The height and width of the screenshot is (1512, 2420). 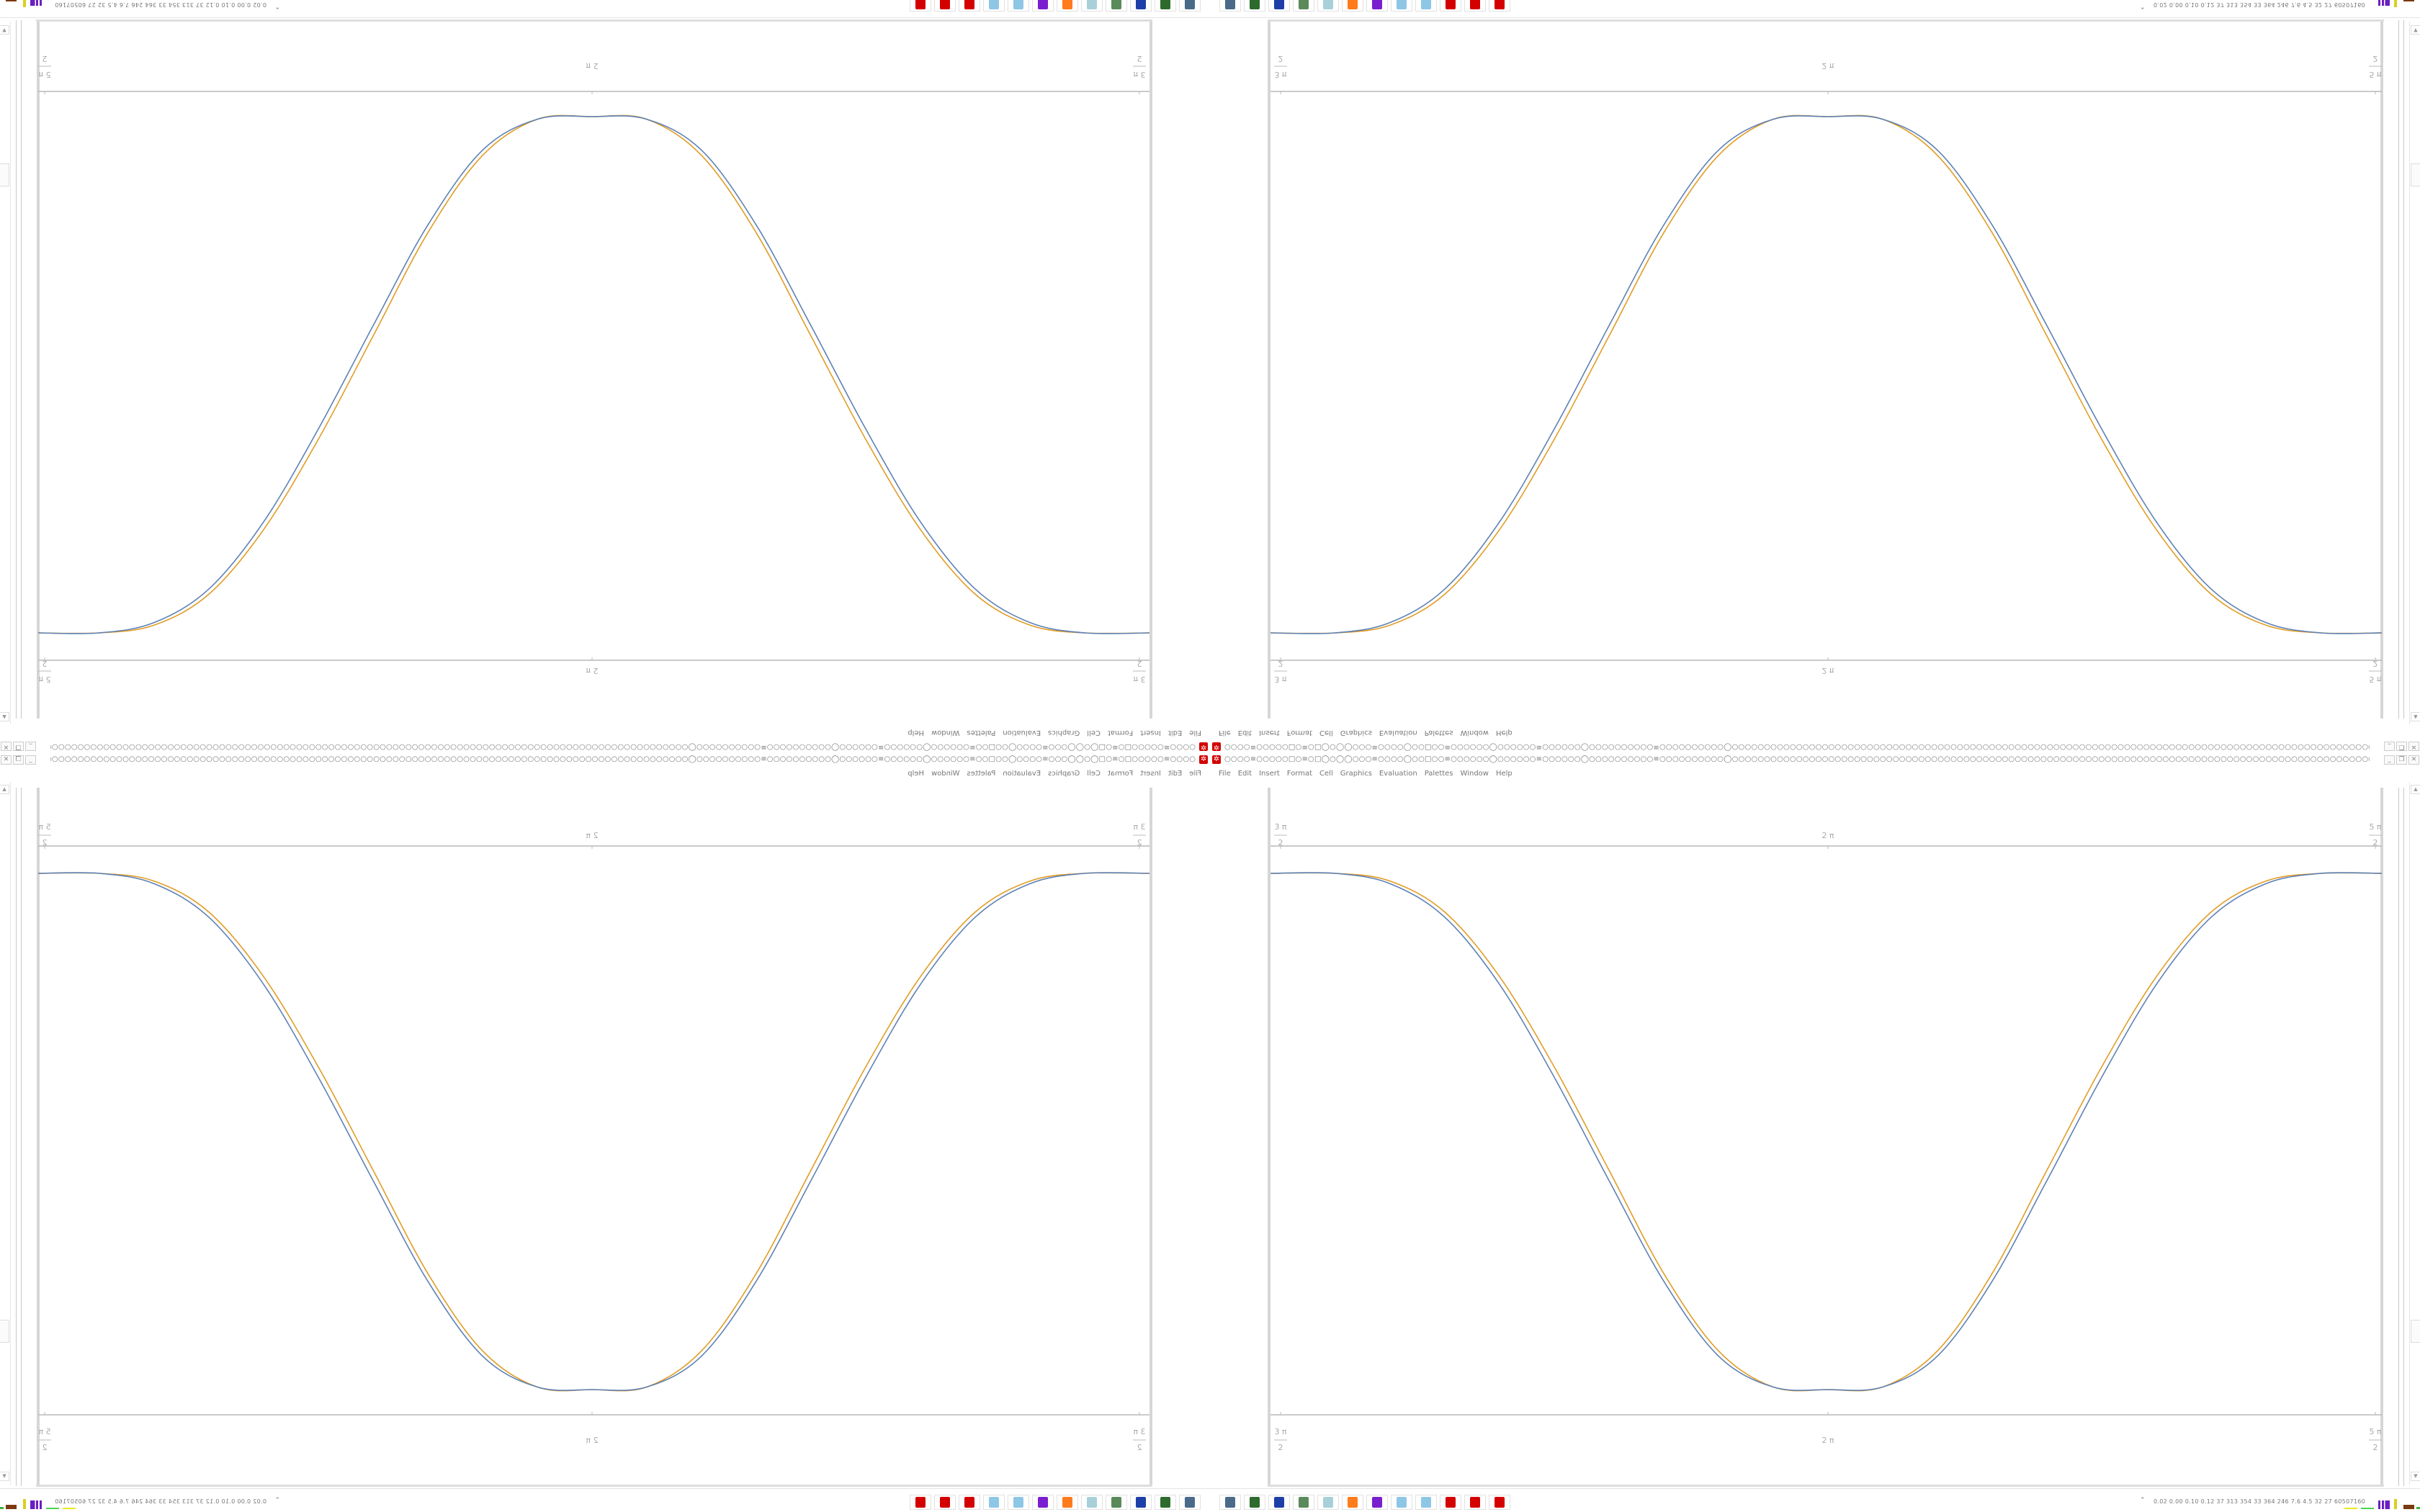 What do you see at coordinates (2367, 1508) in the screenshot?
I see `graph-green` at bounding box center [2367, 1508].